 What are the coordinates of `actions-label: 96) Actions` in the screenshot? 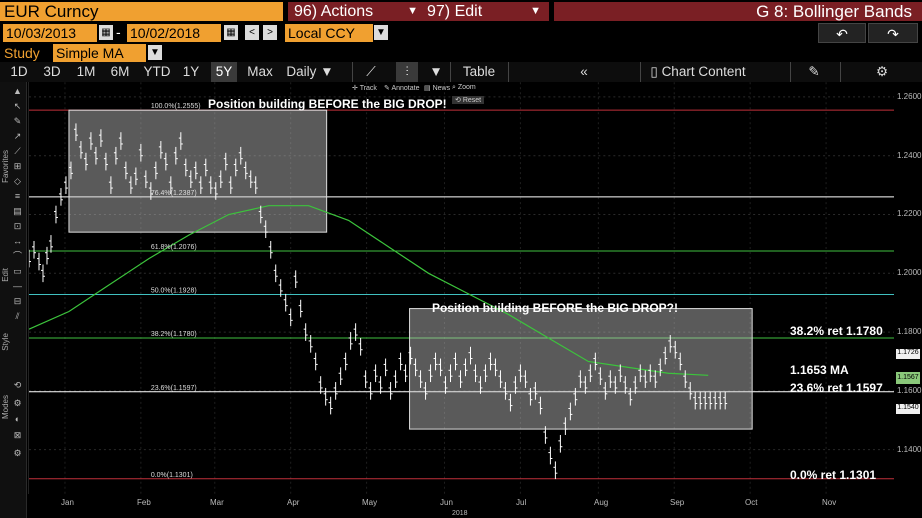 It's located at (334, 11).